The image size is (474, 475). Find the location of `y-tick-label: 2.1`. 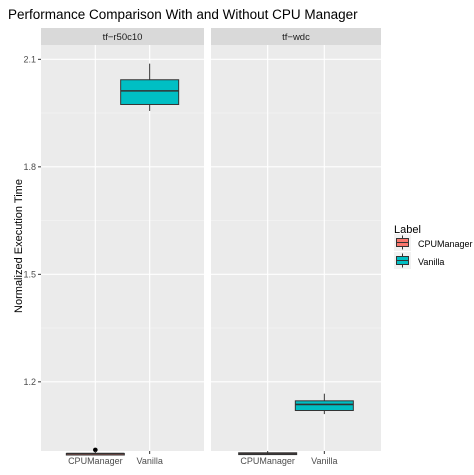

y-tick-label: 2.1 is located at coordinates (29, 59).